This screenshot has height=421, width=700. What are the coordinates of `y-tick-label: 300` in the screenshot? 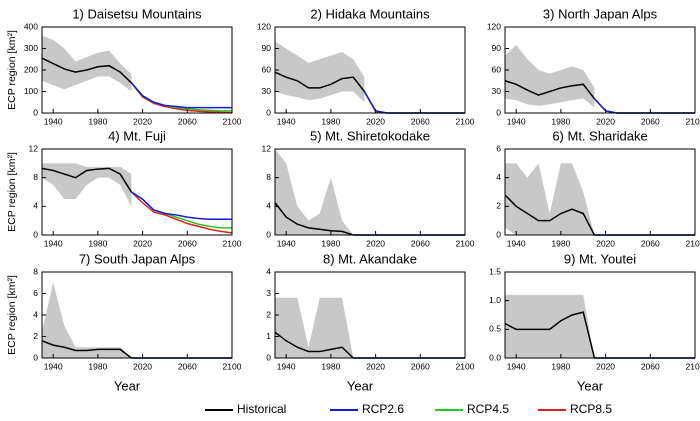 It's located at (31, 48).